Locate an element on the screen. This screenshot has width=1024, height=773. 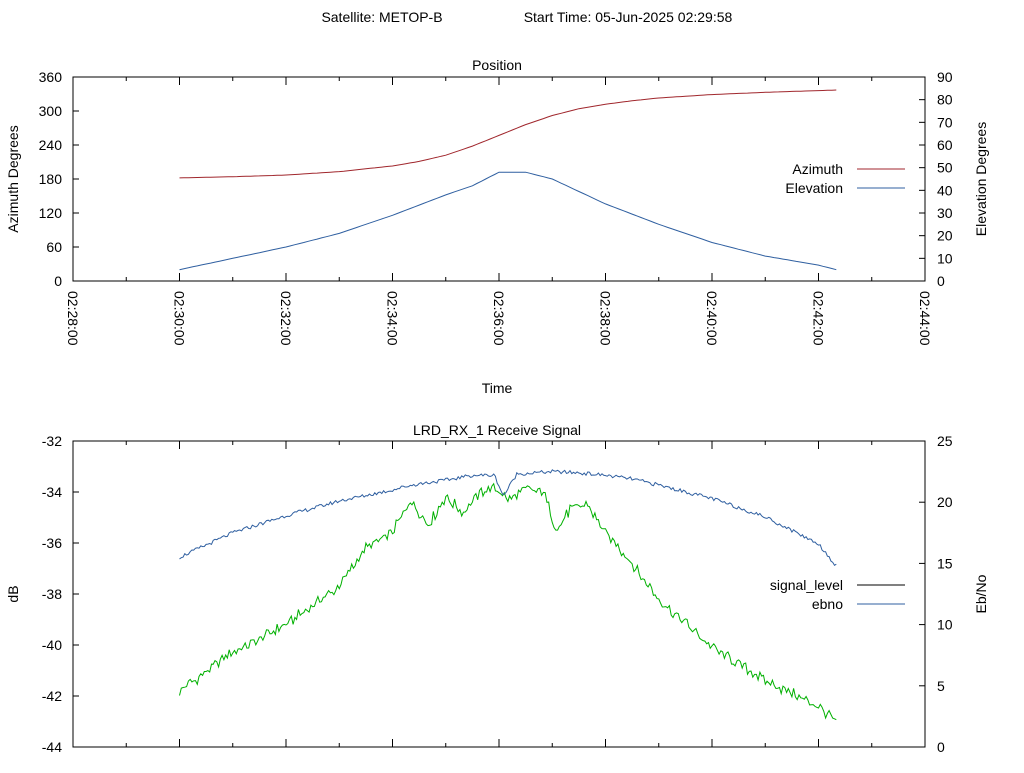
start-time-label: Start Time: 05-Jun-2025 02:29:58 is located at coordinates (628, 17).